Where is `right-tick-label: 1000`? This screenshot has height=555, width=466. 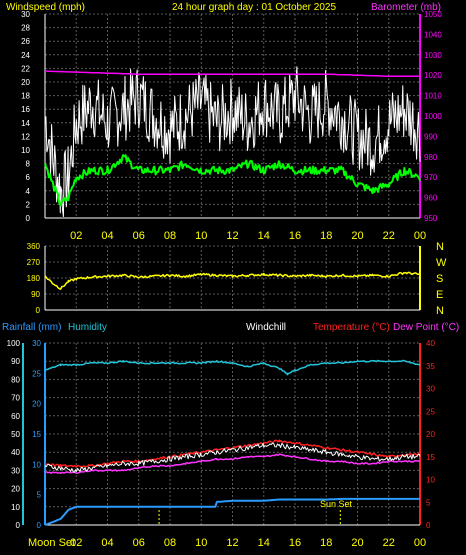 right-tick-label: 1000 is located at coordinates (433, 116).